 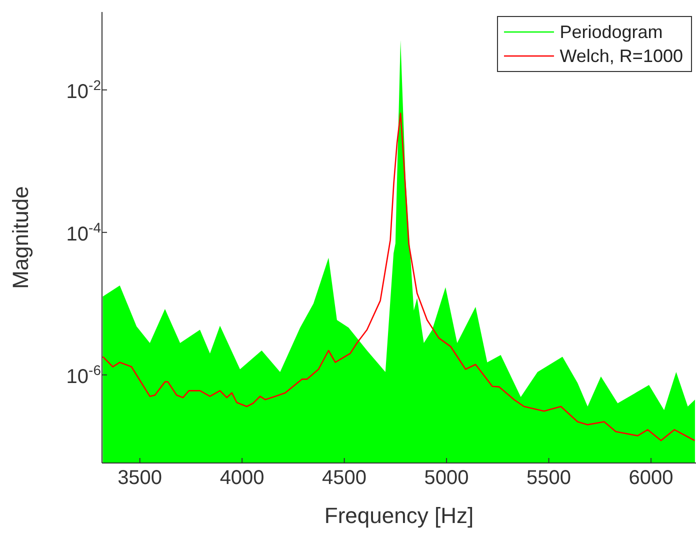 What do you see at coordinates (20, 237) in the screenshot?
I see `y-axis-title: Magnitude` at bounding box center [20, 237].